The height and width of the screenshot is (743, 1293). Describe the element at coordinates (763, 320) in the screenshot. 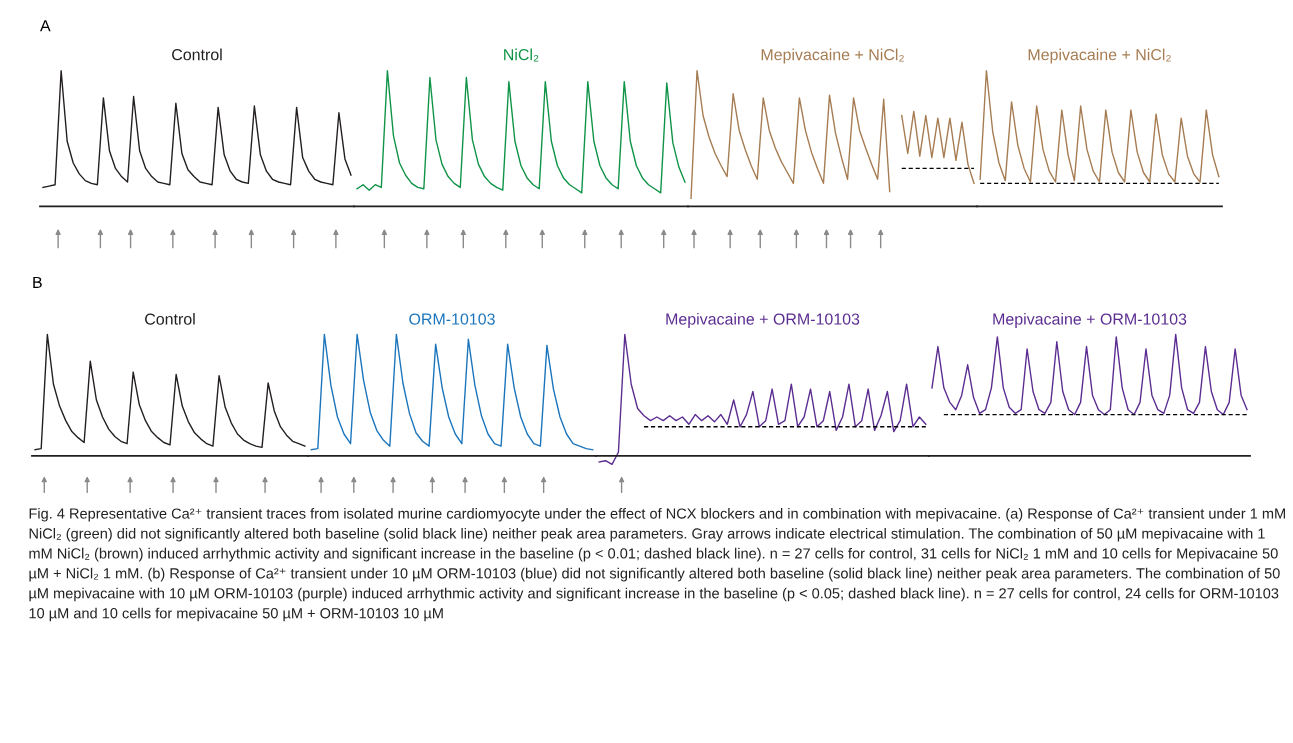

I see `text: Mepivacaine + ORM-10103` at that location.